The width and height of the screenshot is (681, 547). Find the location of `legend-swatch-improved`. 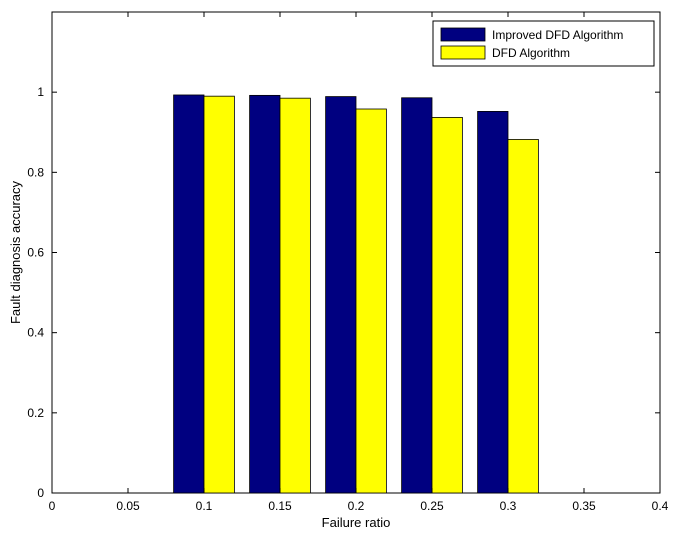

legend-swatch-improved is located at coordinates (463, 34).